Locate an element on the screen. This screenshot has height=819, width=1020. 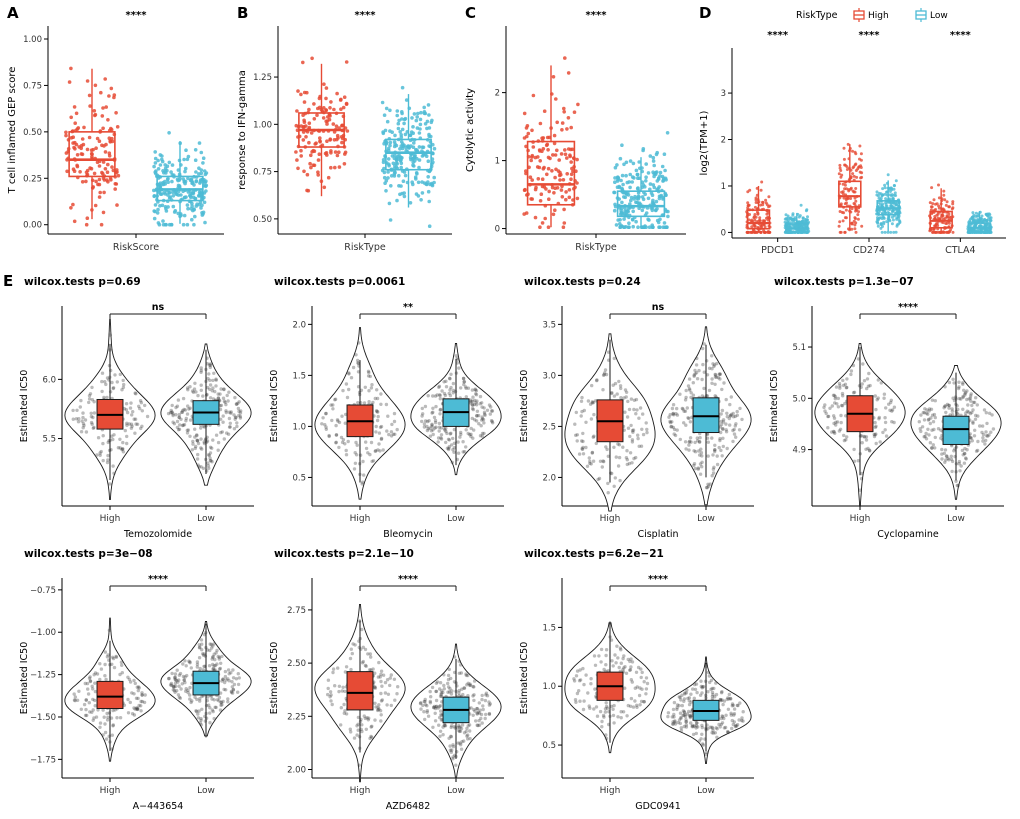
y-tick-label: 0.50 is located at coordinates (262, 220).